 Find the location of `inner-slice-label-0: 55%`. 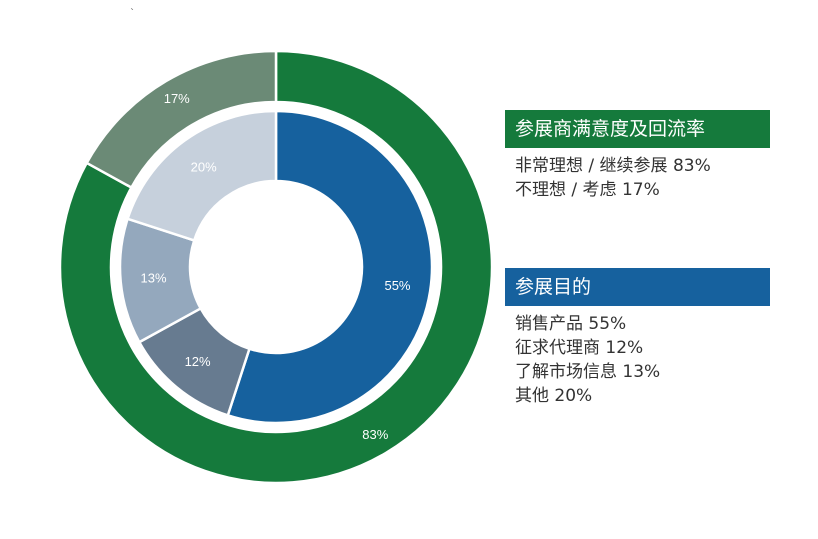

inner-slice-label-0: 55% is located at coordinates (397, 285).